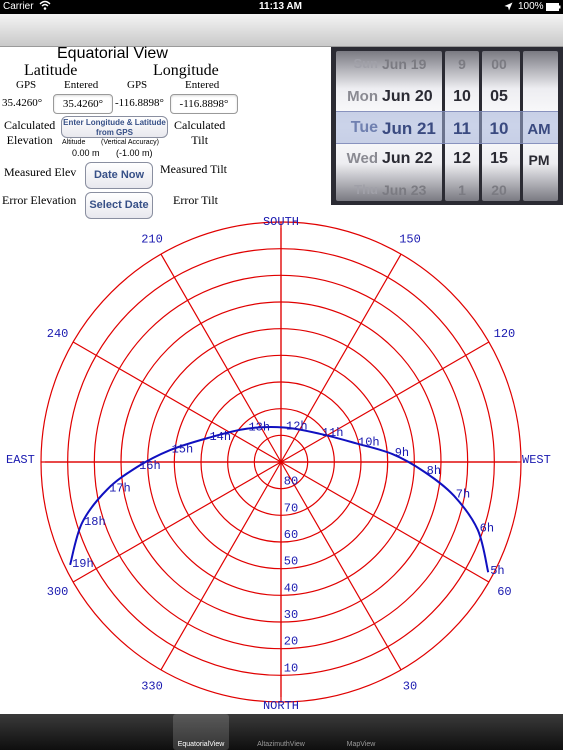 The height and width of the screenshot is (750, 563). What do you see at coordinates (504, 592) in the screenshot?
I see `azimuth-label: 60` at bounding box center [504, 592].